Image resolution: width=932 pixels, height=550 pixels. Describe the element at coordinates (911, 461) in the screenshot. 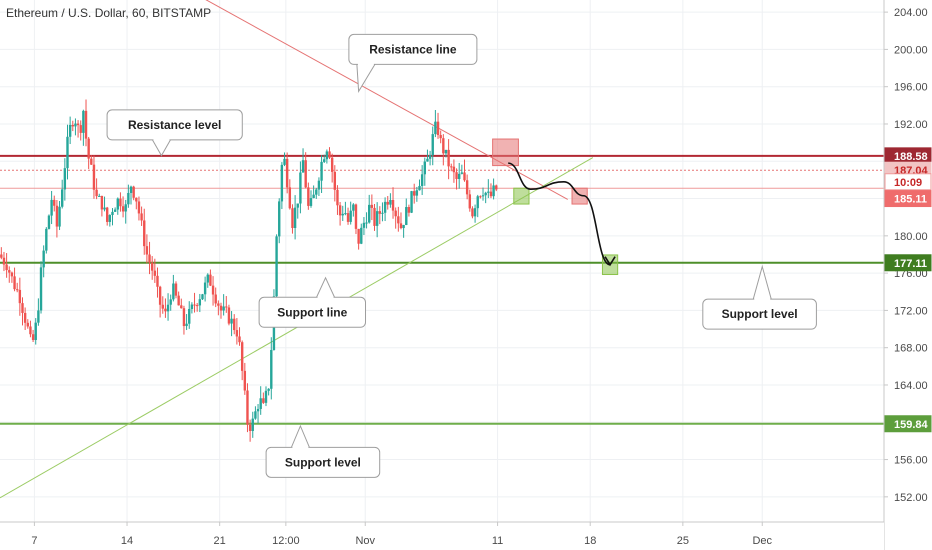

I see `y-tick-label: 156.00` at that location.